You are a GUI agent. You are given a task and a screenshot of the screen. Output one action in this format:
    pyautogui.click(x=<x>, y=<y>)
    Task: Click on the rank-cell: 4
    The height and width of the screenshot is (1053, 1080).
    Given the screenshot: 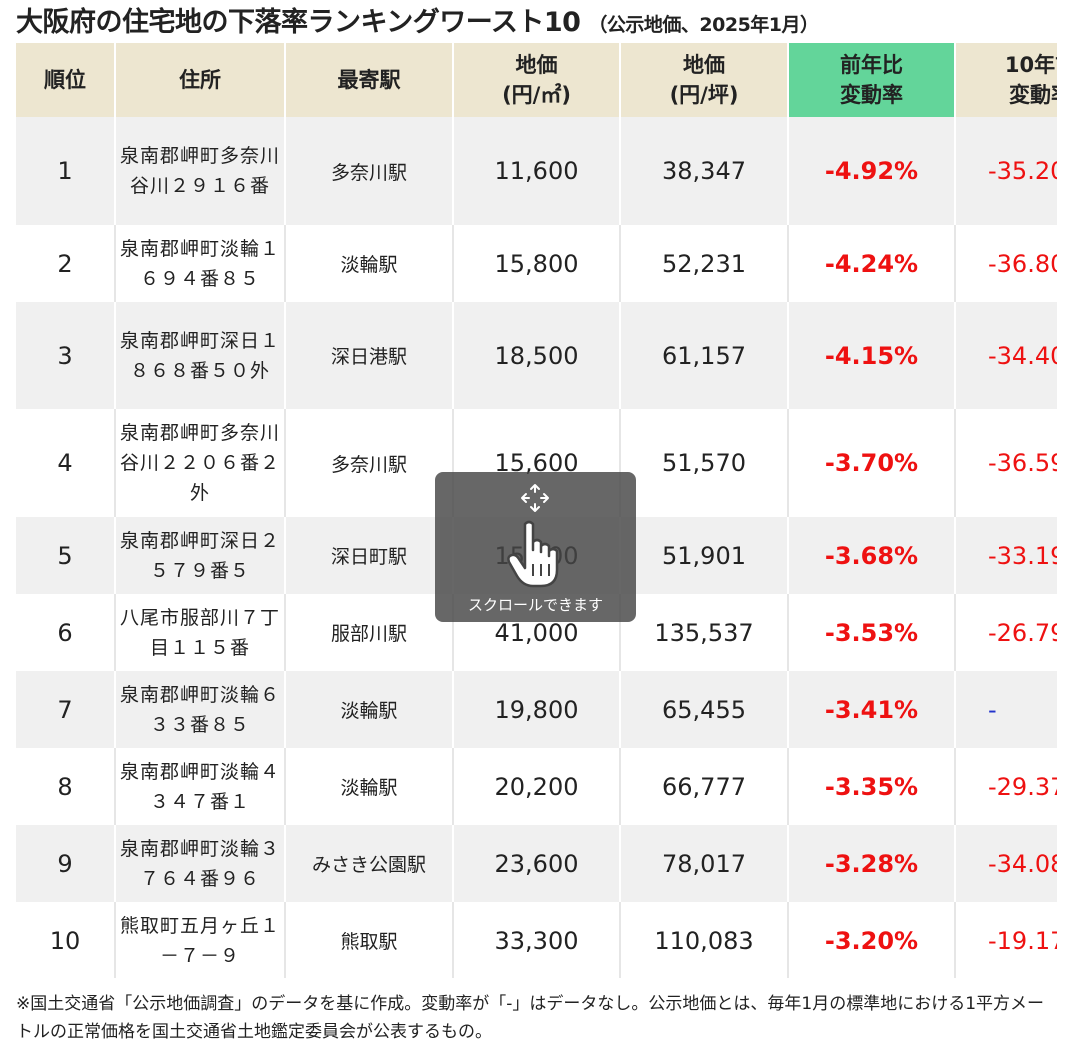 What is the action you would take?
    pyautogui.click(x=66, y=463)
    